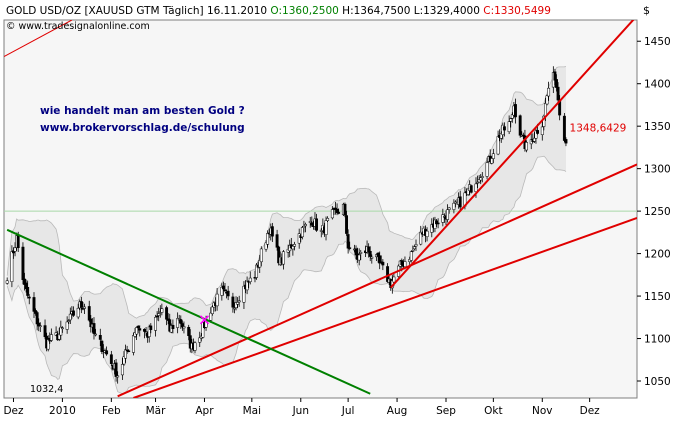  I want to click on y-tick-label: 1450, so click(657, 42).